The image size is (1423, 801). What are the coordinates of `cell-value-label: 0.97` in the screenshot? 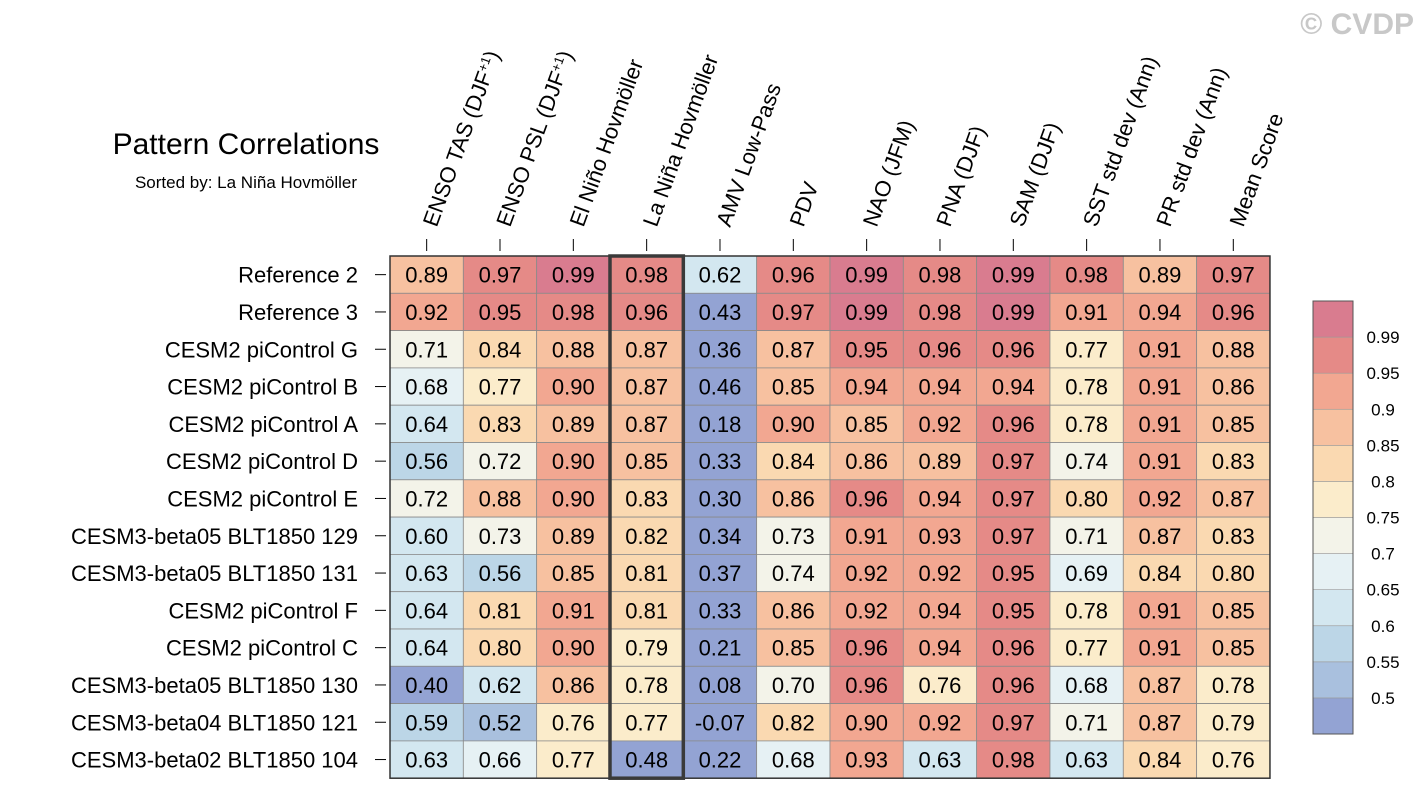 It's located at (500, 275).